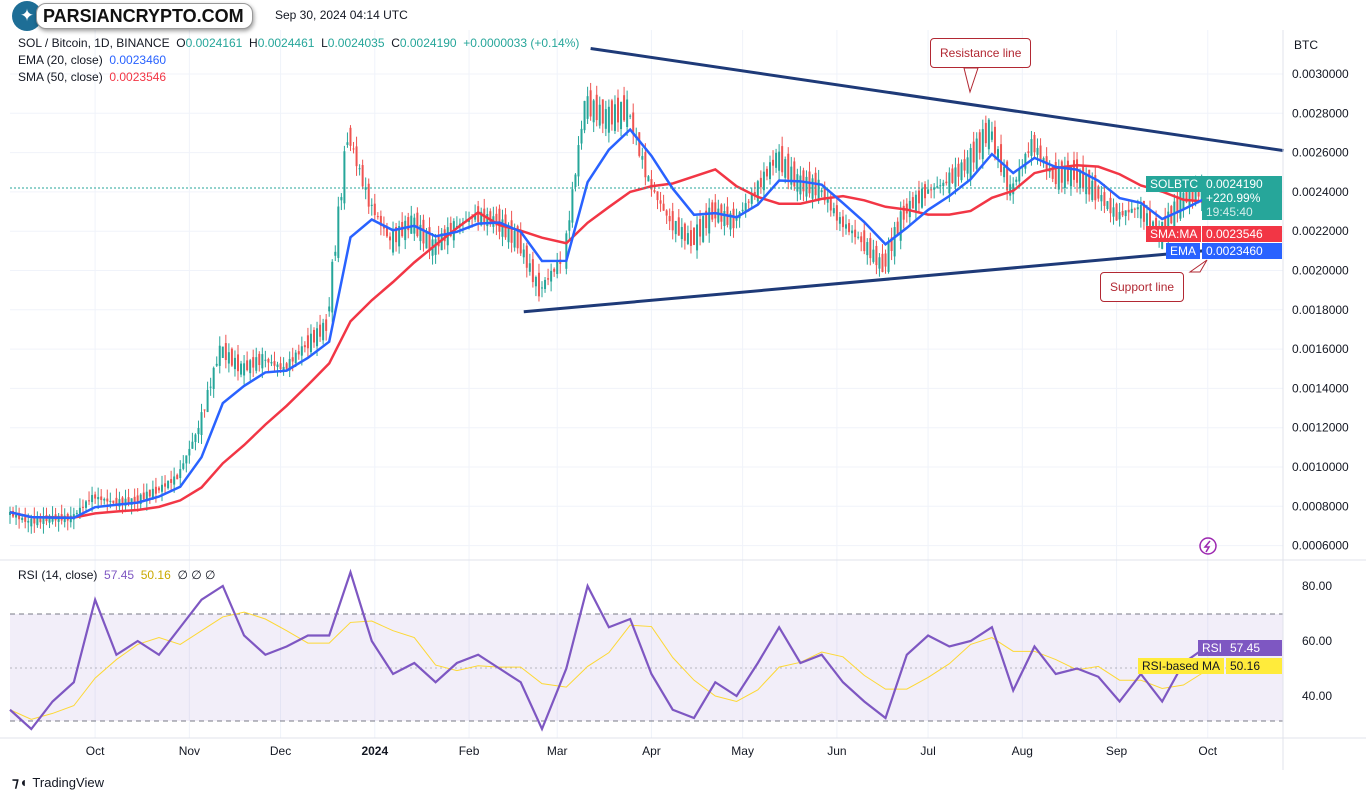  Describe the element at coordinates (981, 53) in the screenshot. I see `resistance-callout: Resistance line` at that location.